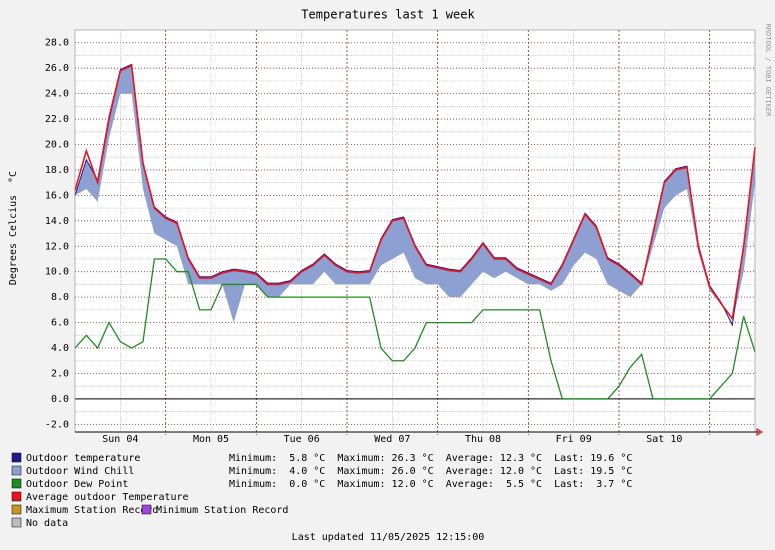 This screenshot has height=550, width=775. Describe the element at coordinates (57, 195) in the screenshot. I see `y-tick-label: 16.0` at that location.